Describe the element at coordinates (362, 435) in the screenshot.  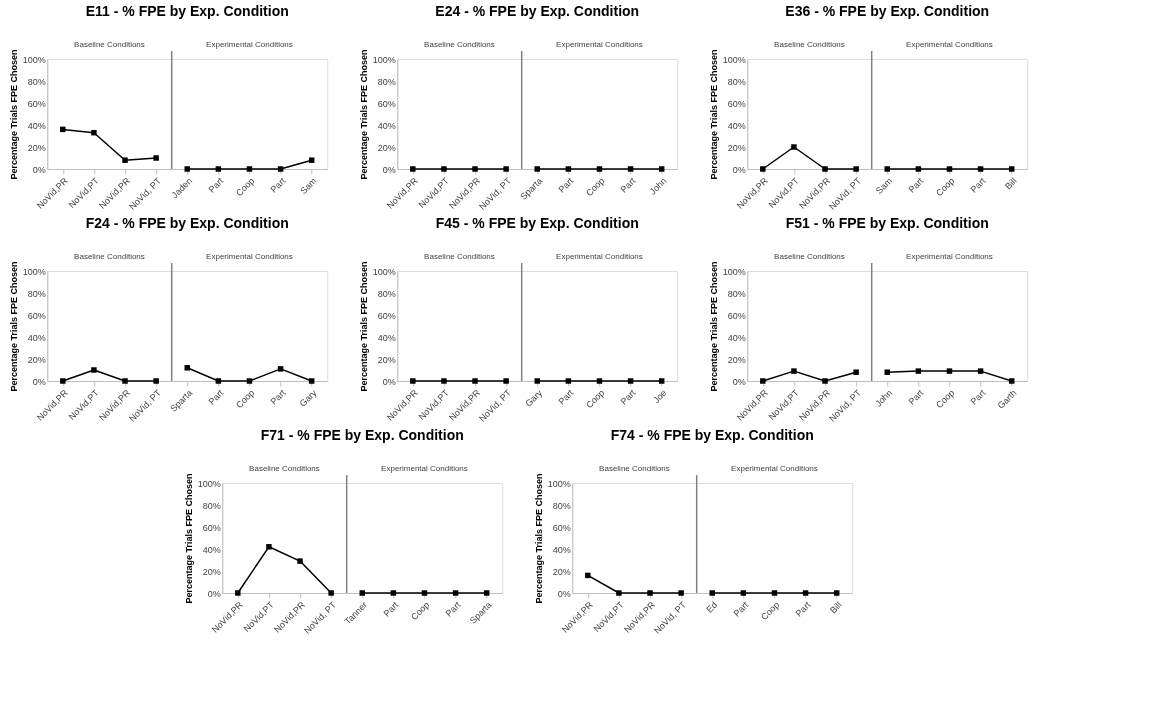
I see `chart-title: F71 - % FPE by Exp. Condition` at that location.